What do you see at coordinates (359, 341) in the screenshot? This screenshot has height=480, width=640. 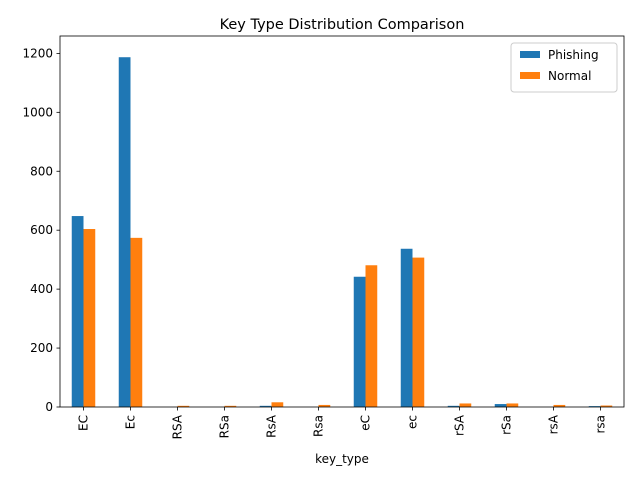 I see `bar-phishing-eC` at bounding box center [359, 341].